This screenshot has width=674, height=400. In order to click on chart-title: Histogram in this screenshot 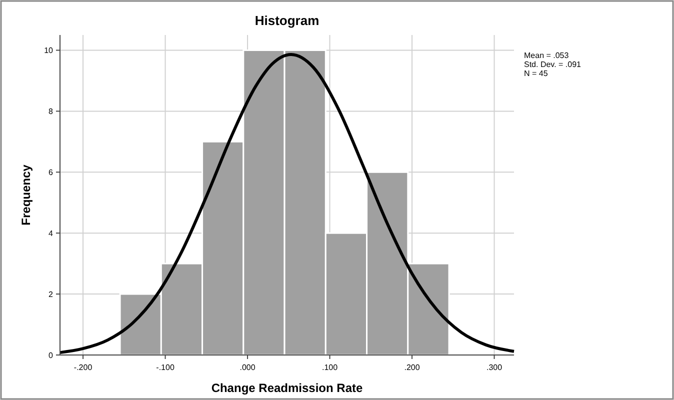, I will do `click(287, 20)`.